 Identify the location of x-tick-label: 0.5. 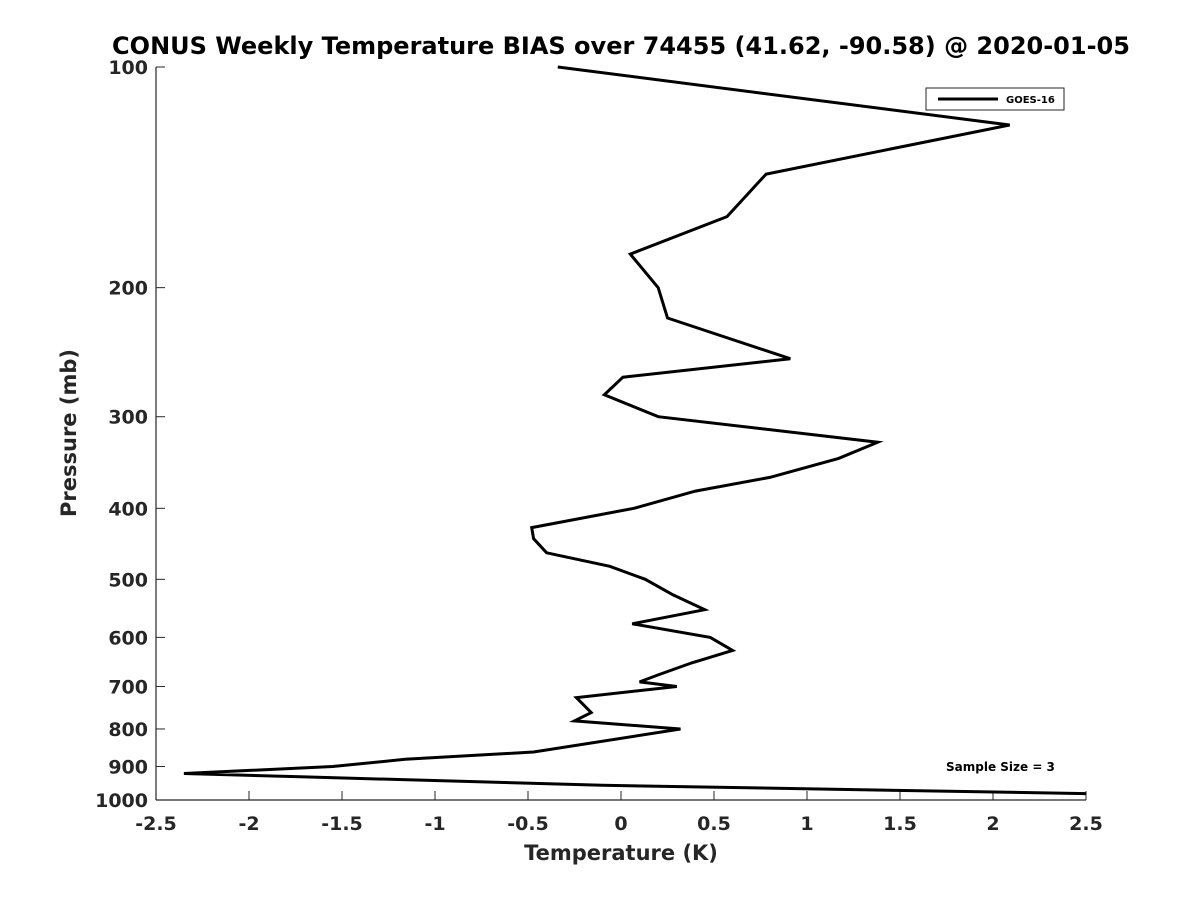
(714, 824).